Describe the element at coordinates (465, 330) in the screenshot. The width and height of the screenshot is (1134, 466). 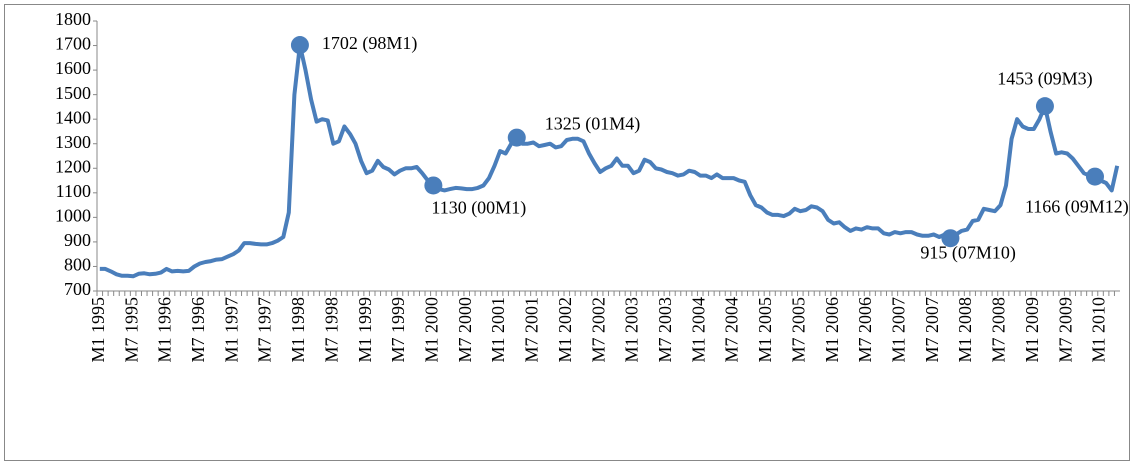
I see `x-tick-label: M7 2000` at that location.